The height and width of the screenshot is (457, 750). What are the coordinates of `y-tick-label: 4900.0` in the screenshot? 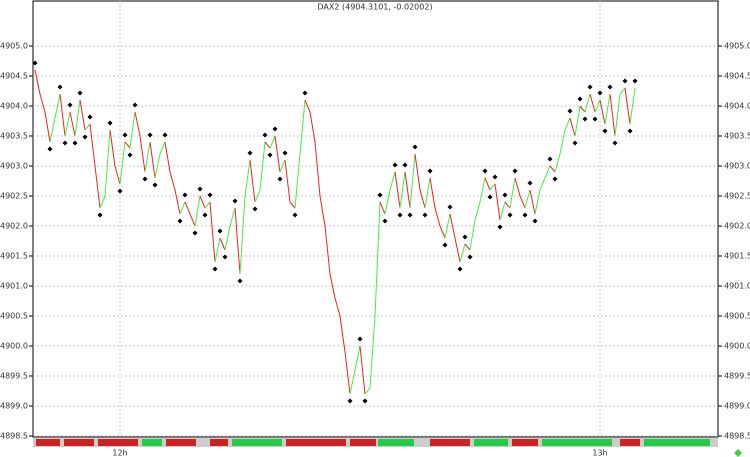 It's located at (14, 346).